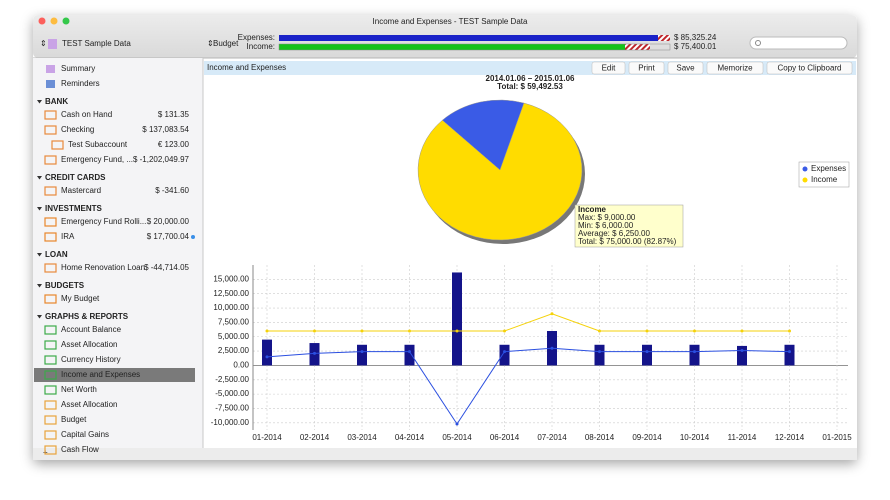 The height and width of the screenshot is (500, 890). Describe the element at coordinates (315, 437) in the screenshot. I see `x-tick-label: 02-2014` at that location.